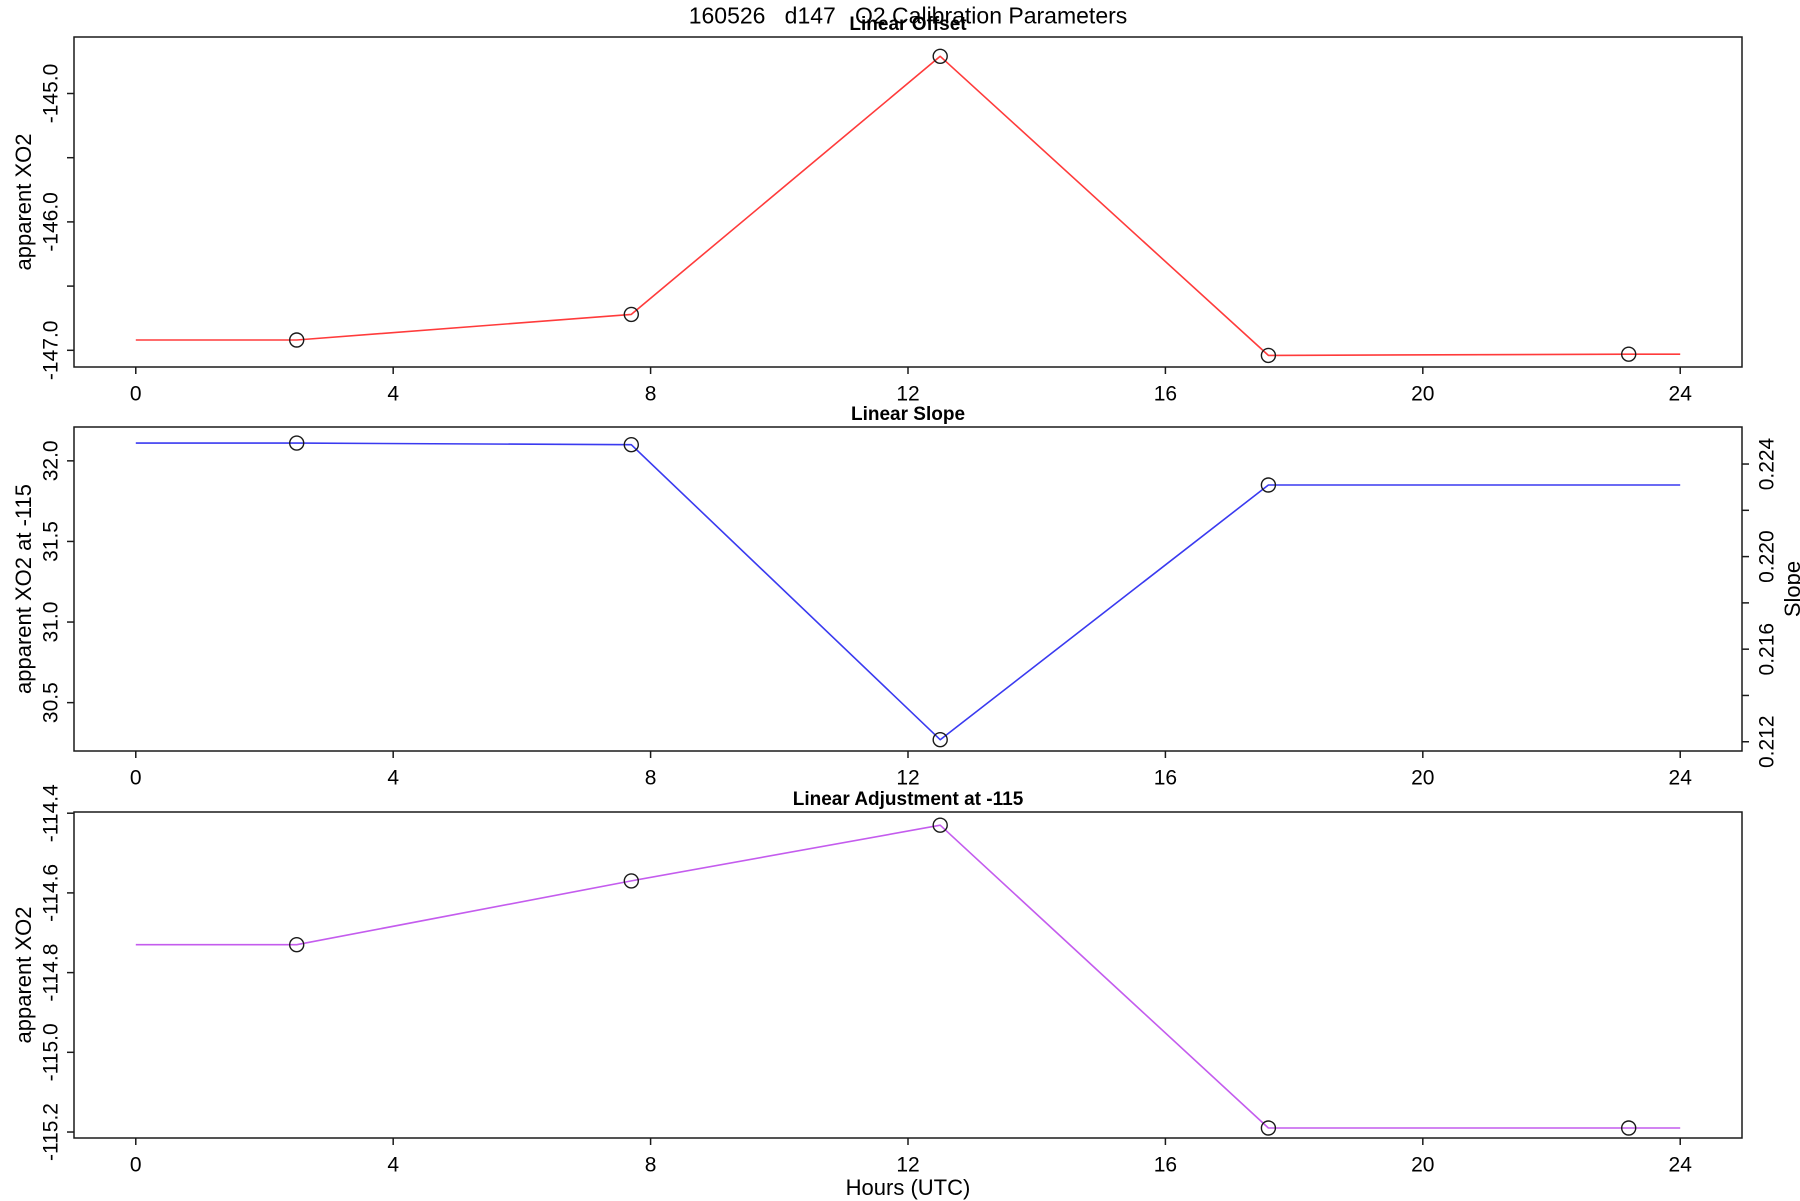 Image resolution: width=1800 pixels, height=1201 pixels. Describe the element at coordinates (50, 702) in the screenshot. I see `y-tick-label: 30.5` at that location.